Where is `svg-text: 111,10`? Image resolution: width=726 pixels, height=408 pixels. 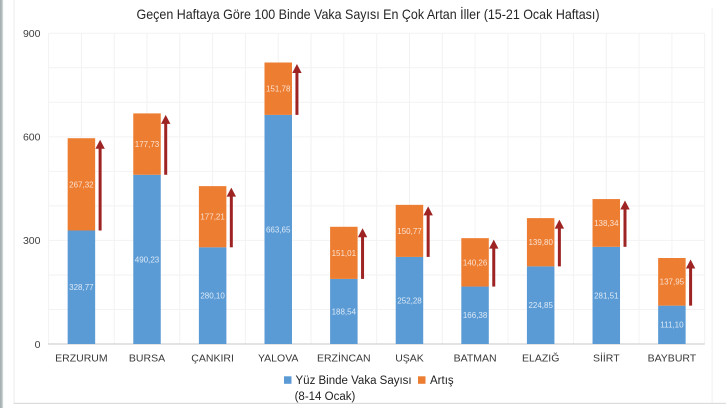 svg-text: 111,10 is located at coordinates (672, 325).